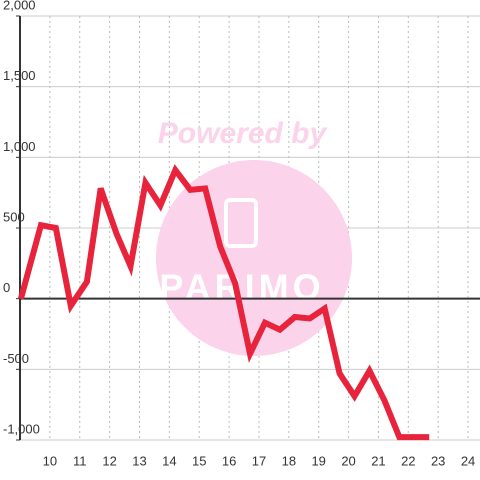 This screenshot has height=480, width=480. Describe the element at coordinates (16, 358) in the screenshot. I see `y-tick-label: -500` at that location.